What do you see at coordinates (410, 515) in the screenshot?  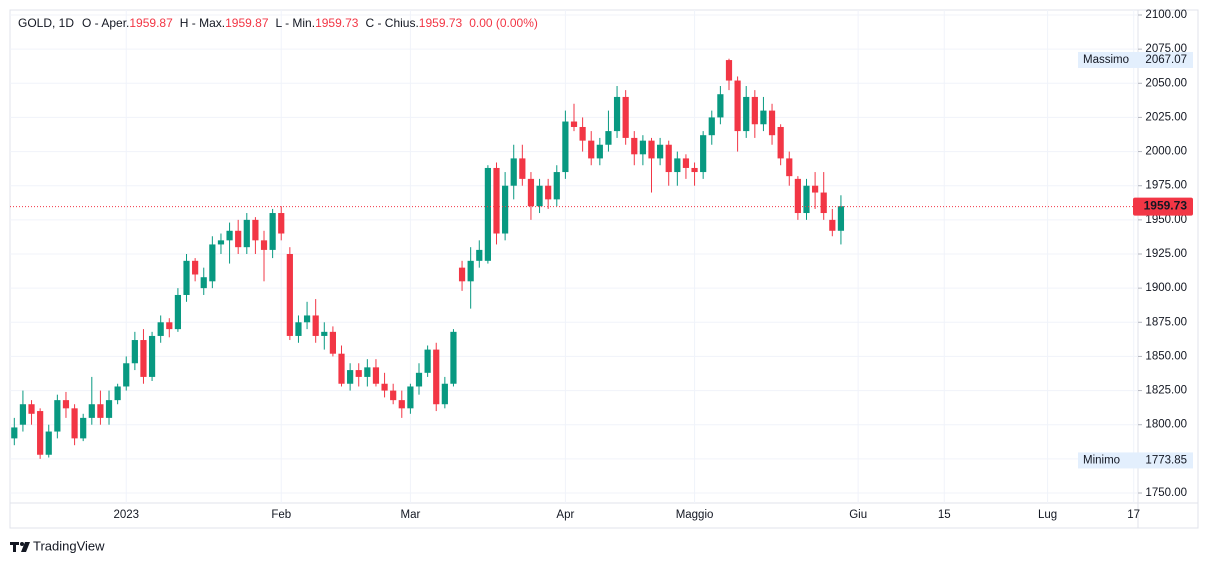 I see `x-tick-label: Mar` at bounding box center [410, 515].